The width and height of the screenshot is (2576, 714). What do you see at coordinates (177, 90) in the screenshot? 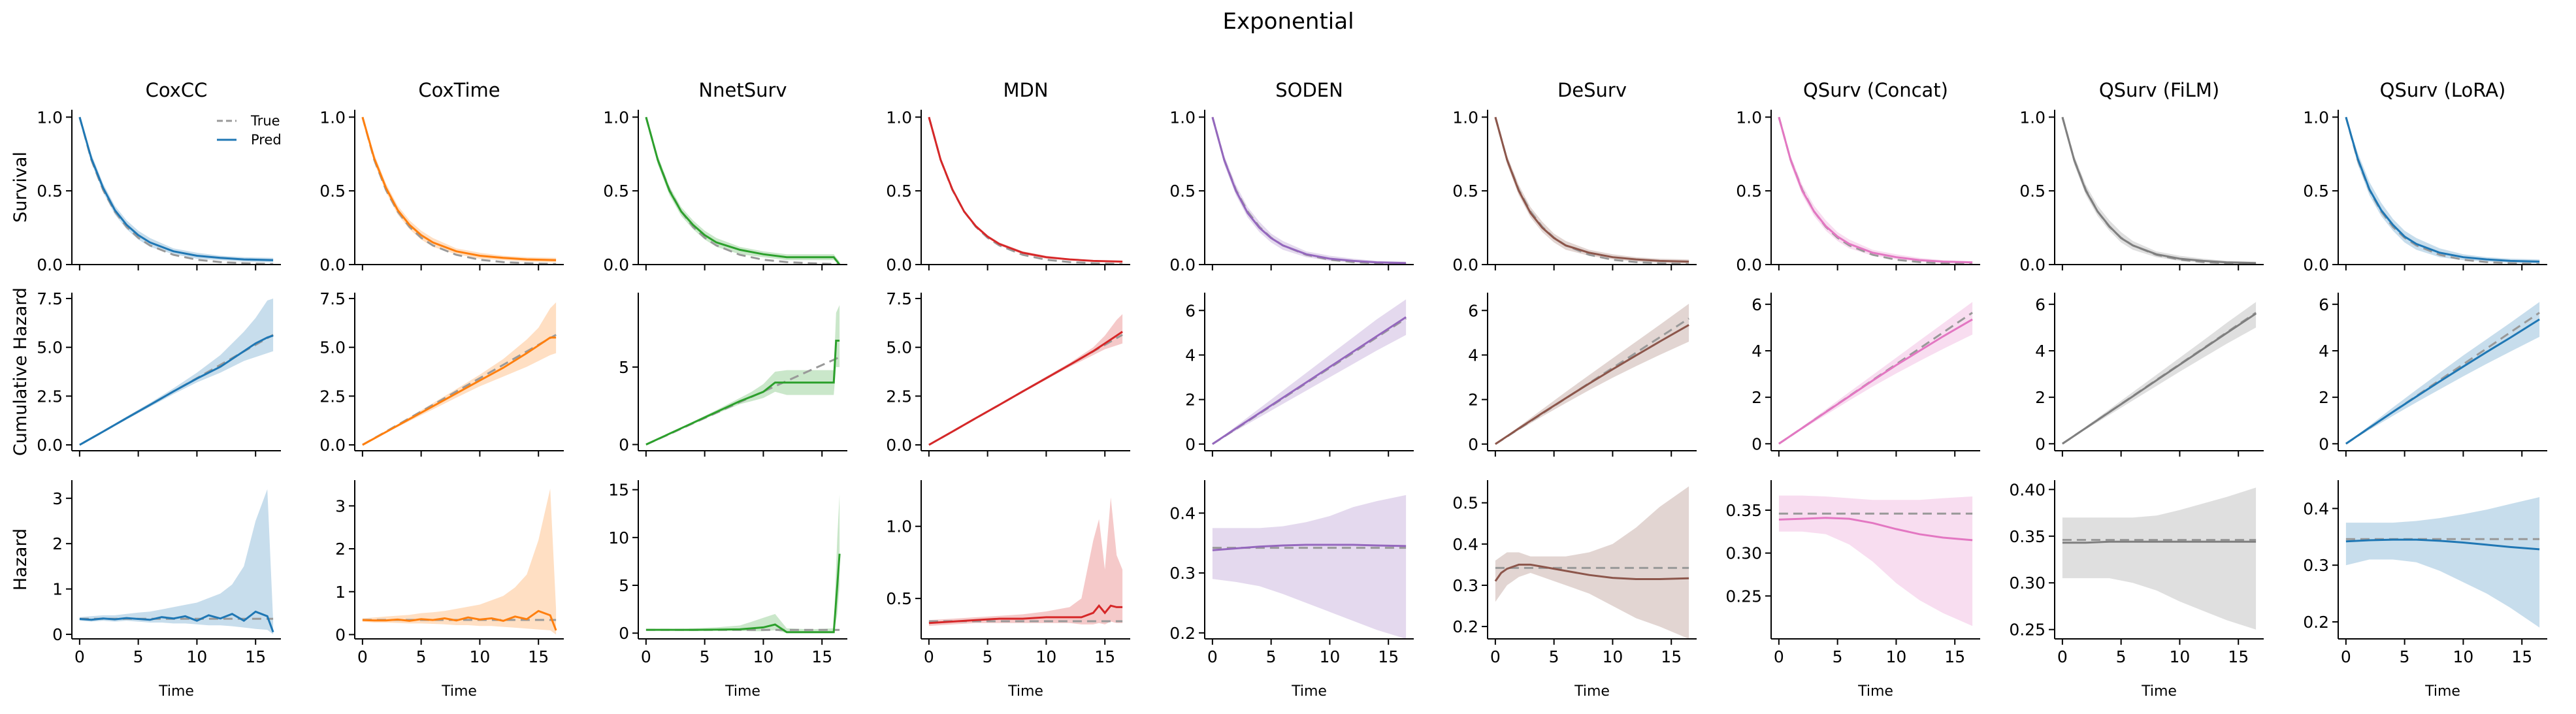
I see `panel-title: CoxCC` at bounding box center [177, 90].